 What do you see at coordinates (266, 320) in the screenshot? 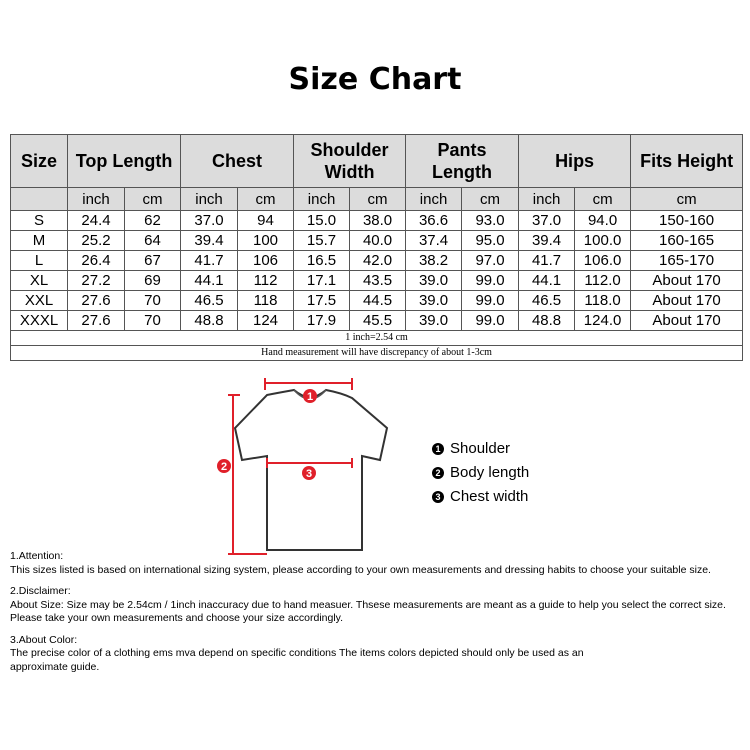
I see `value-cell: 124` at bounding box center [266, 320].